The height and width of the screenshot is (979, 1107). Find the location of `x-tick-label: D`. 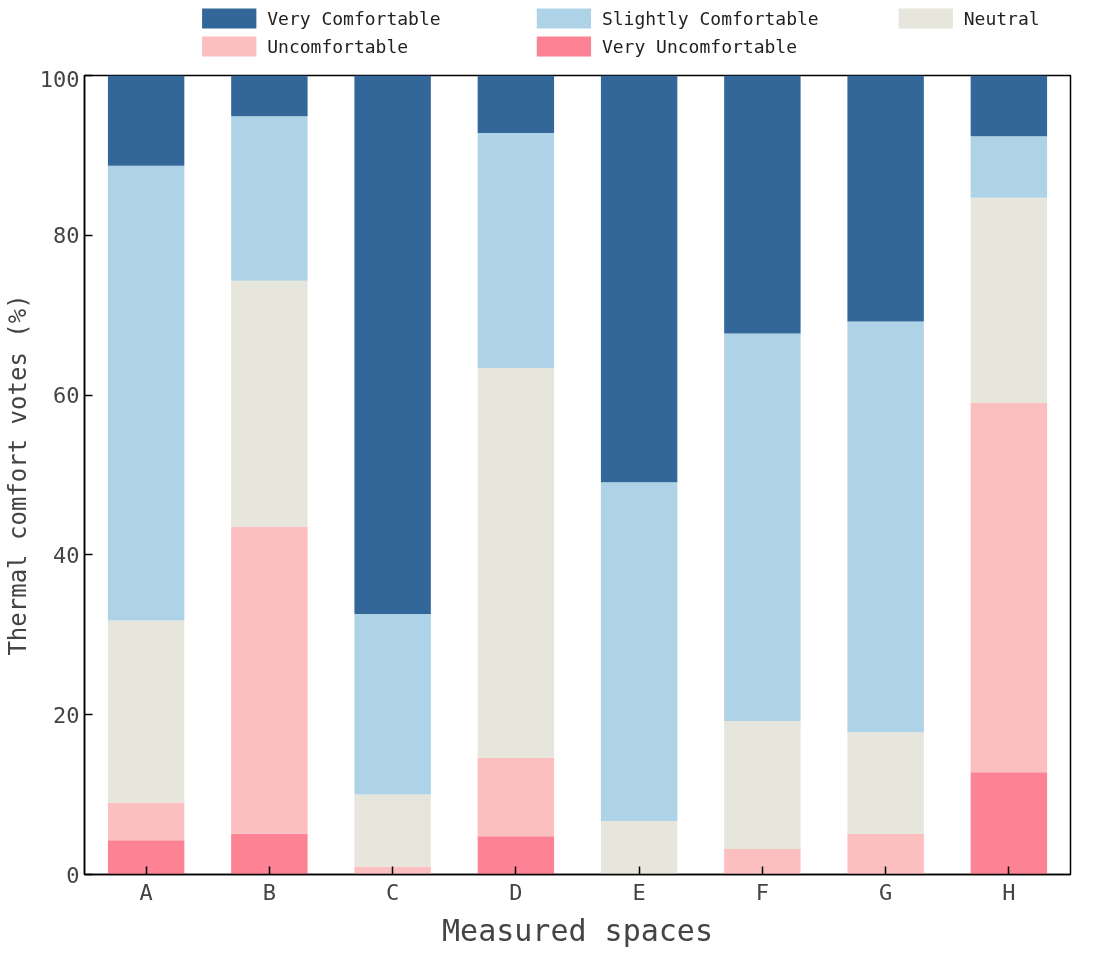

x-tick-label: D is located at coordinates (516, 892).